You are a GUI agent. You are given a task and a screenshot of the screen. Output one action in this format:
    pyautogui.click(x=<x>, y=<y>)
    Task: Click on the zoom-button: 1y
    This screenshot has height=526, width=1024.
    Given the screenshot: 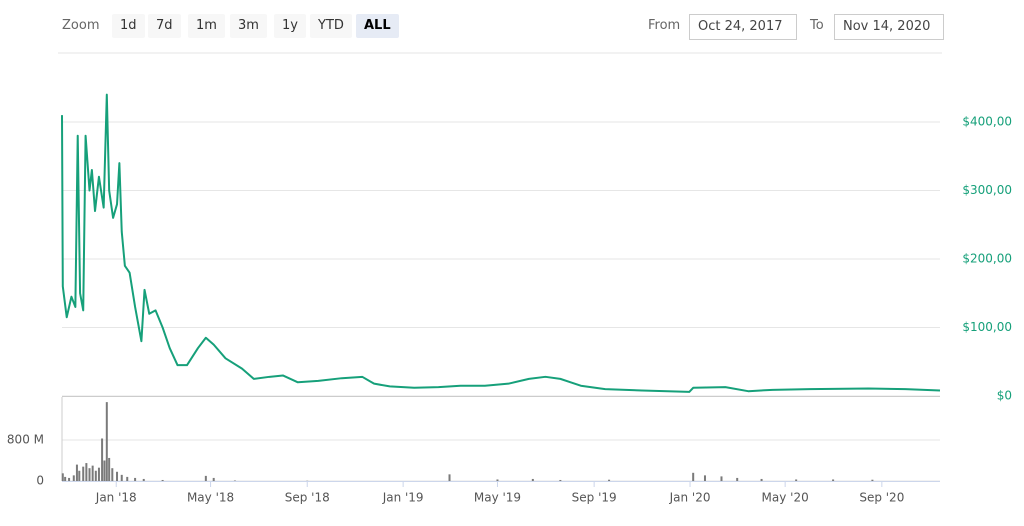 What is the action you would take?
    pyautogui.click(x=290, y=26)
    